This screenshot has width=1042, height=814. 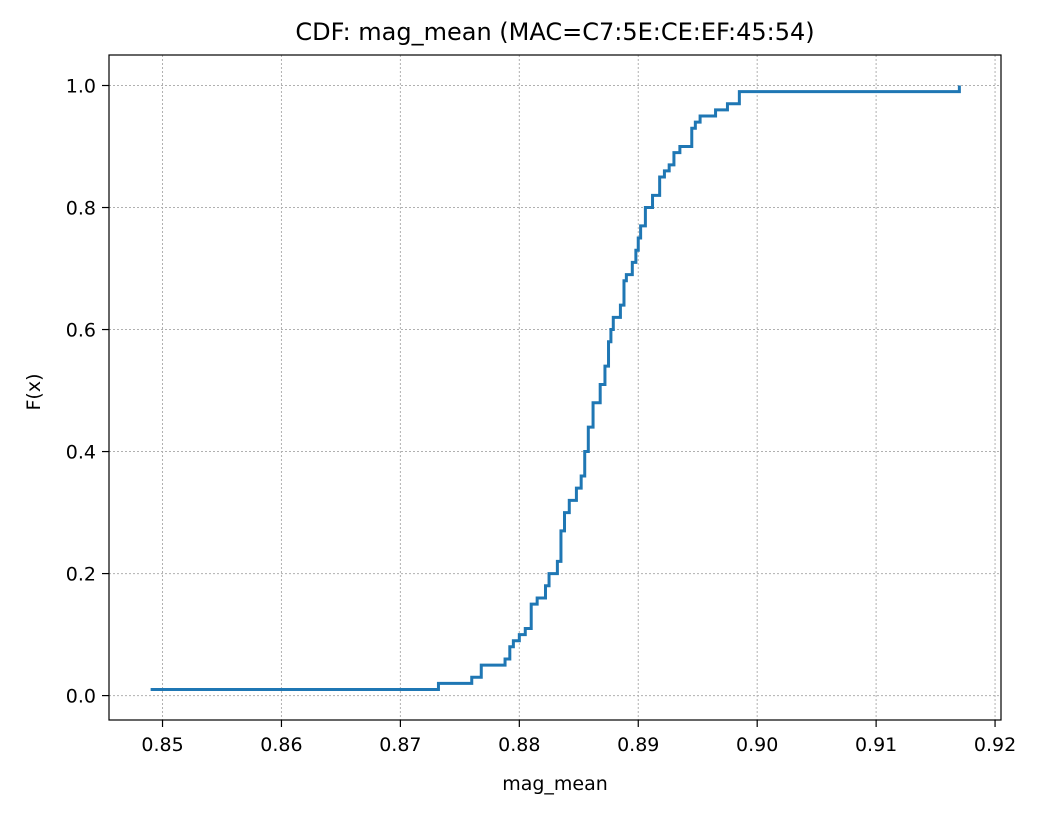 What do you see at coordinates (555, 784) in the screenshot?
I see `x-axis-label: mag_mean` at bounding box center [555, 784].